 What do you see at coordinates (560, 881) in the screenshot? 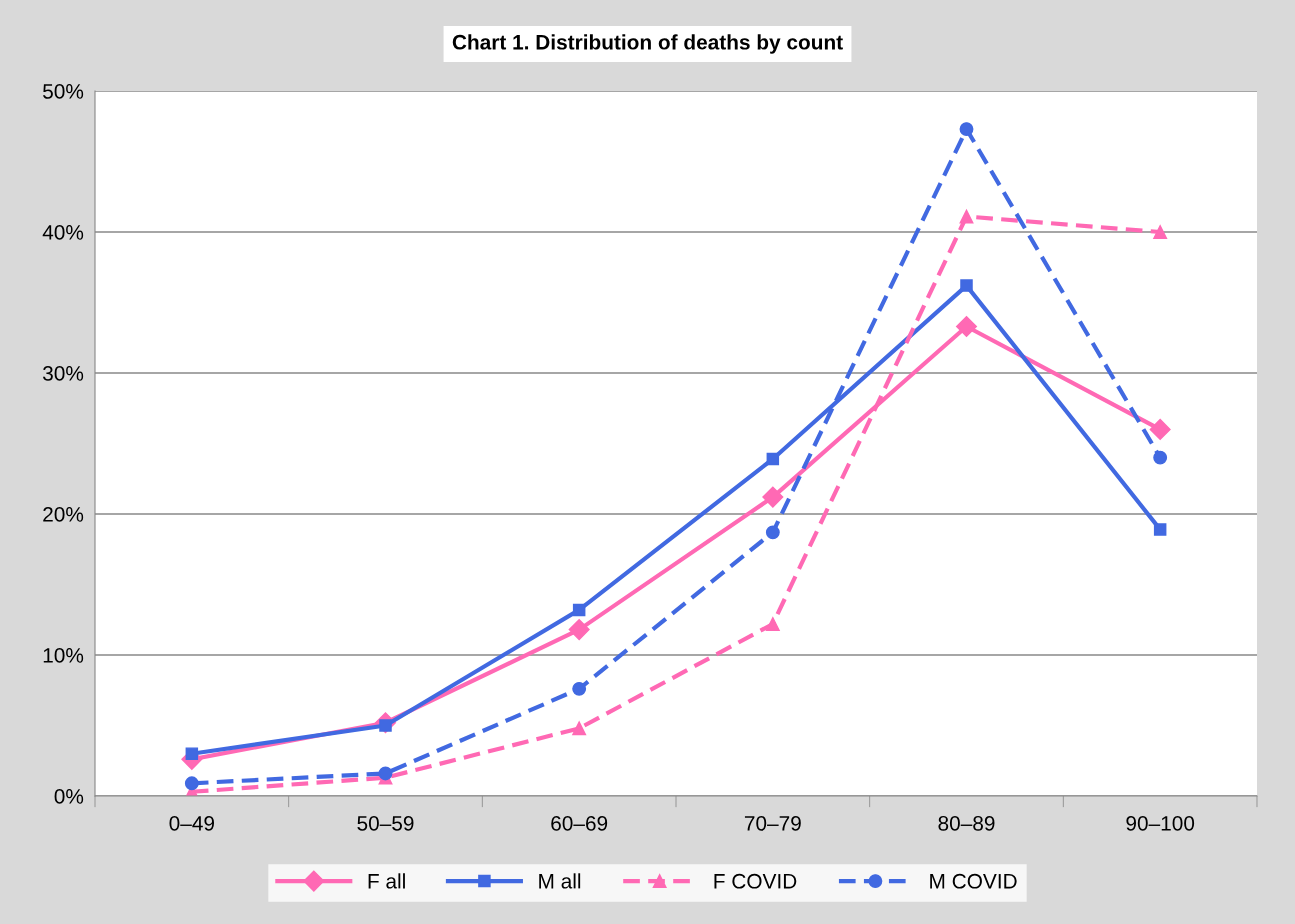
I see `legend-label: M all` at bounding box center [560, 881].